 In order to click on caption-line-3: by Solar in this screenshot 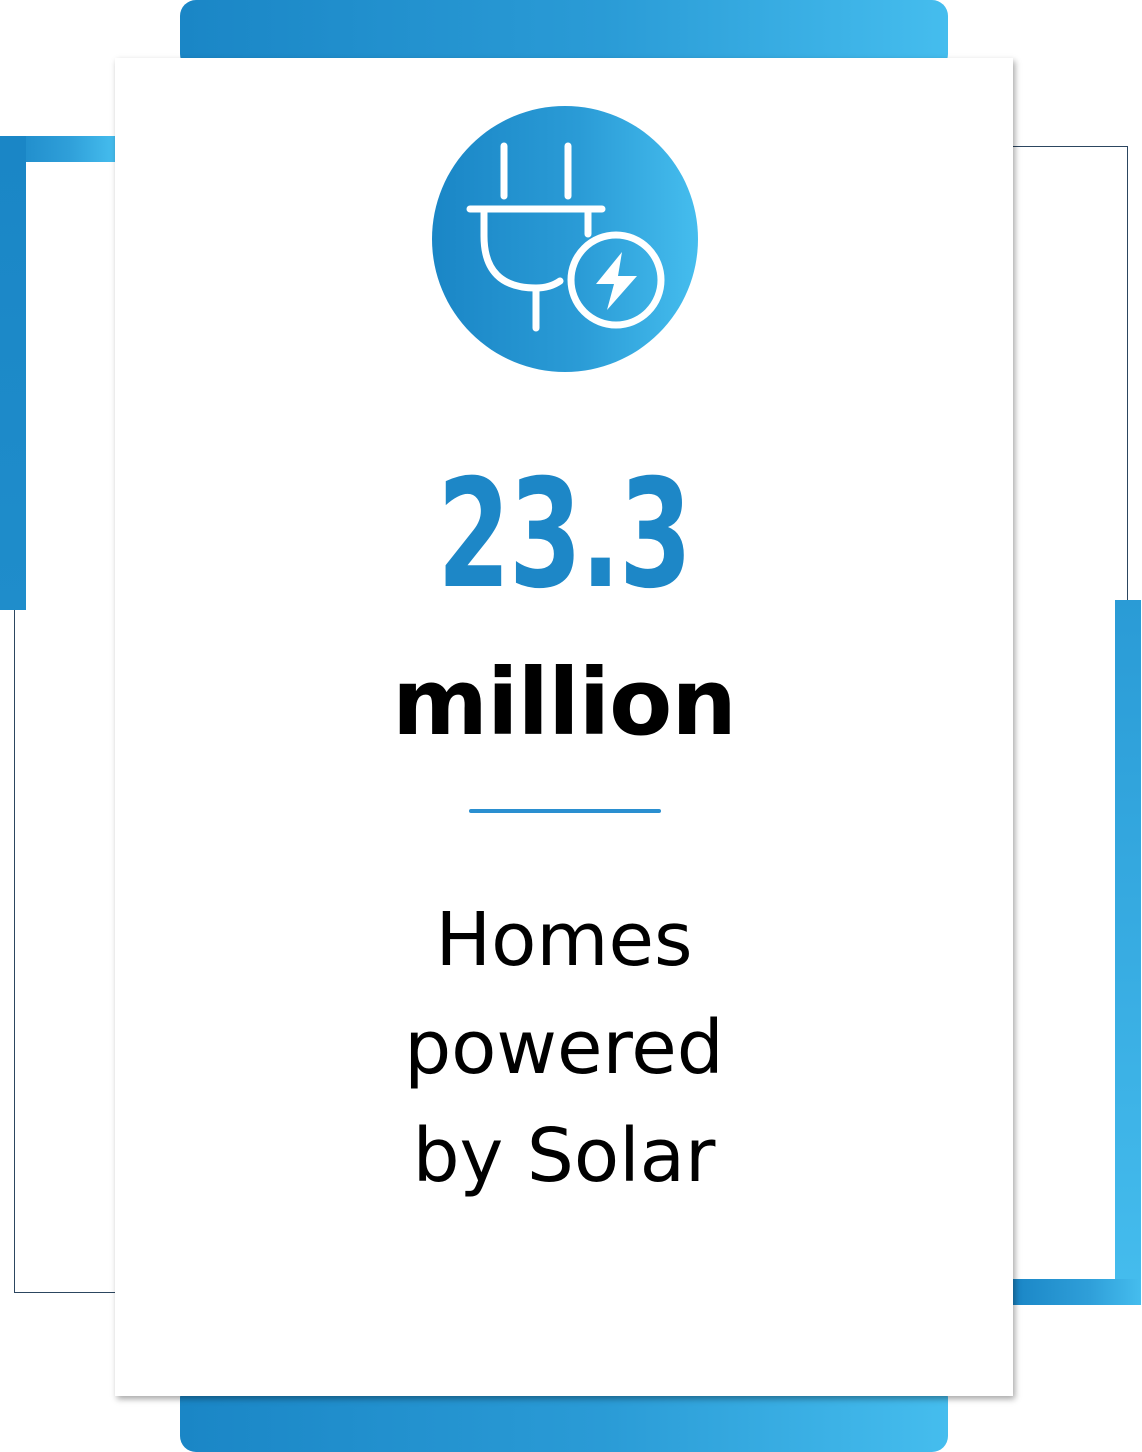, I will do `click(564, 1156)`.